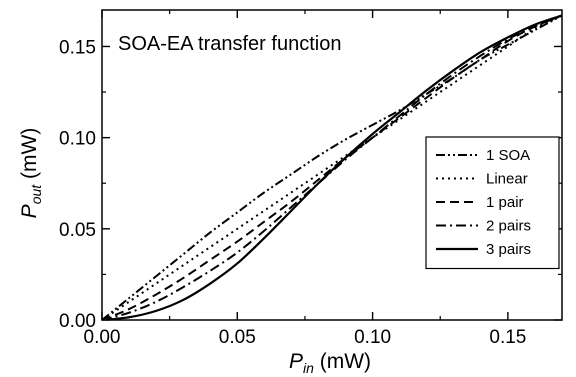 The height and width of the screenshot is (377, 576). What do you see at coordinates (77, 139) in the screenshot?
I see `y-tick-label: 0.10` at bounding box center [77, 139].